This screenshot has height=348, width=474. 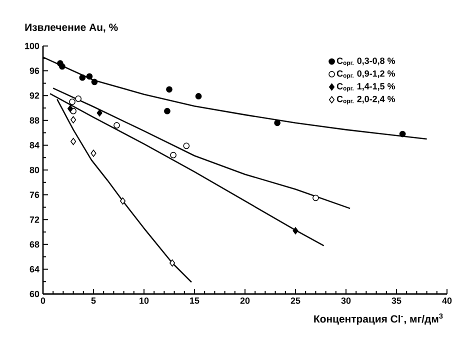 What do you see at coordinates (35, 120) in the screenshot?
I see `y-tick-label: 88` at bounding box center [35, 120].